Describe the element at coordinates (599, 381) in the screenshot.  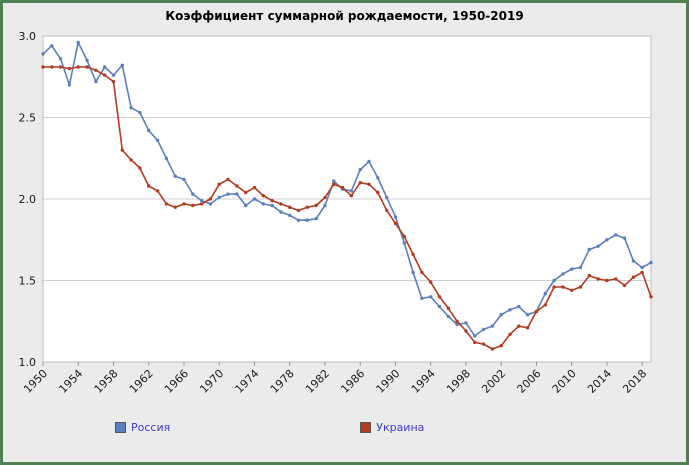
I see `x-tick-label: 2014` at that location.